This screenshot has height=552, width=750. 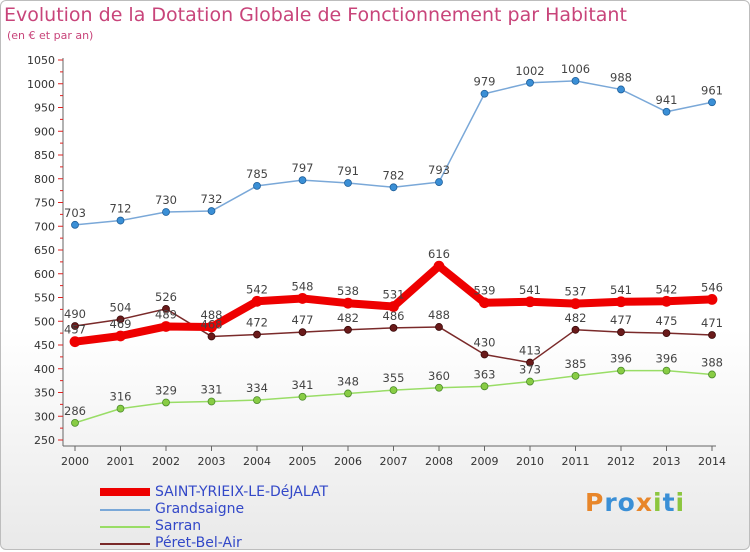 I want to click on data-label-sarran: 355, so click(x=394, y=378).